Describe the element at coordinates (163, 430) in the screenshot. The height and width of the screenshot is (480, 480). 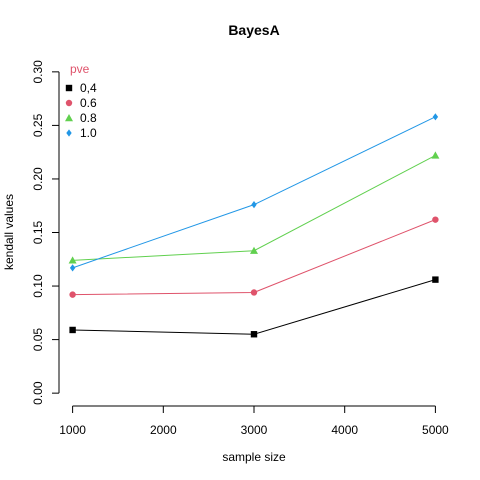
I see `x-tick-label: 2000` at that location.